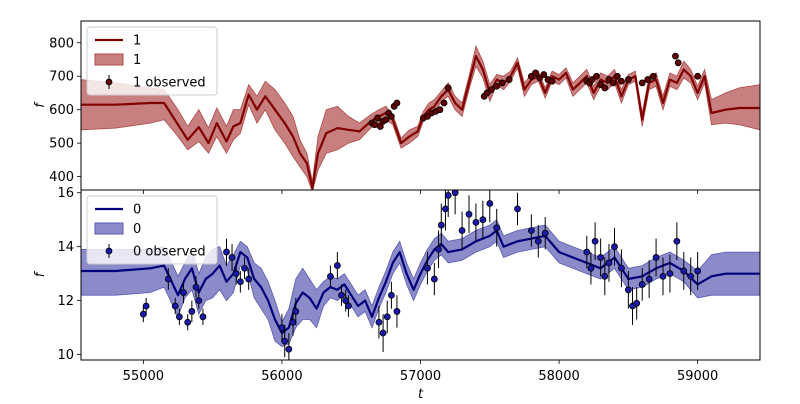 The image size is (800, 404). What do you see at coordinates (137, 41) in the screenshot?
I see `legend-line-label: 1` at bounding box center [137, 41].